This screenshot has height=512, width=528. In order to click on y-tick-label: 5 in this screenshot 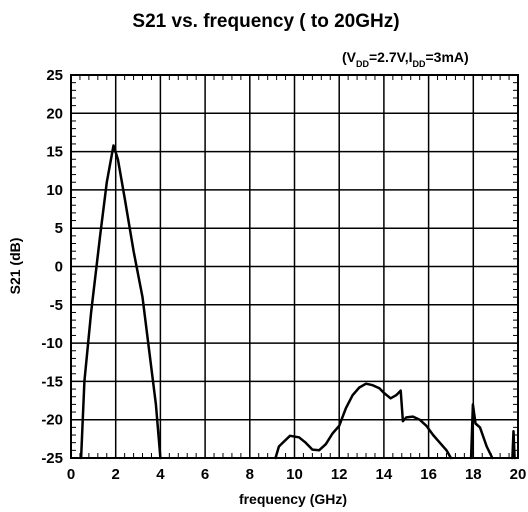, I will do `click(59, 228)`.